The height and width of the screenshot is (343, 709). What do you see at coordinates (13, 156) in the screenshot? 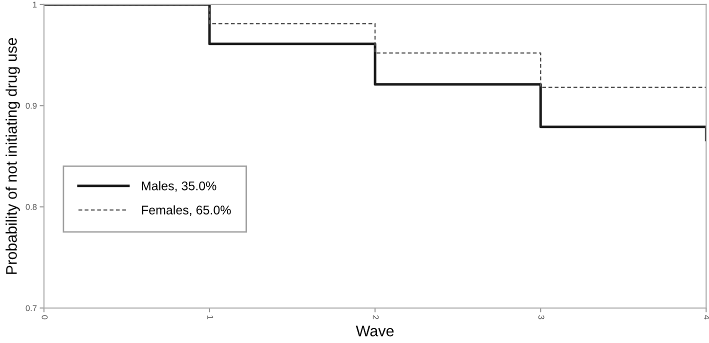
I see `y-axis-title: Probability of not initiating drug use` at bounding box center [13, 156].